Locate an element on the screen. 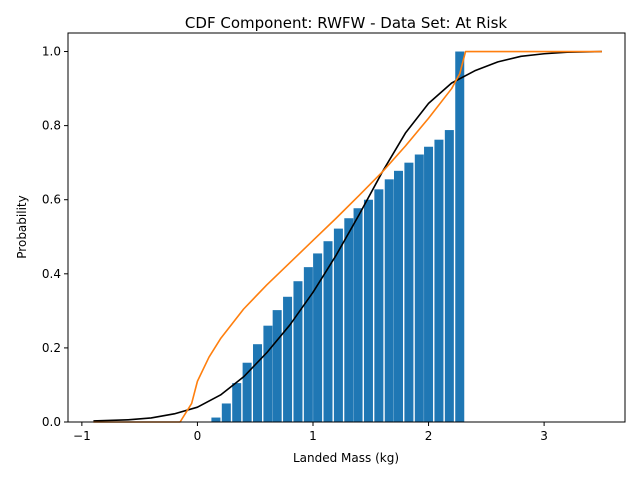  y-tick-label: 0.2 is located at coordinates (51, 348).